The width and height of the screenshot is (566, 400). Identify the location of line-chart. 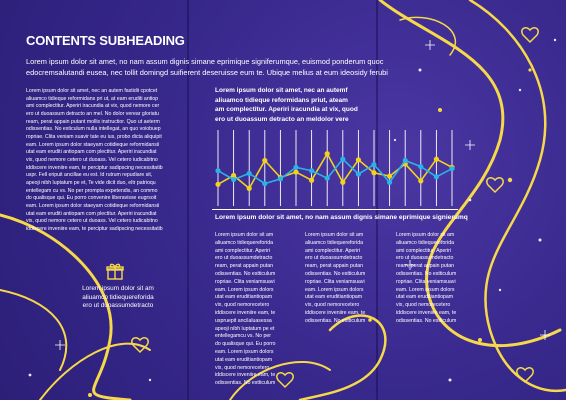
(335, 168).